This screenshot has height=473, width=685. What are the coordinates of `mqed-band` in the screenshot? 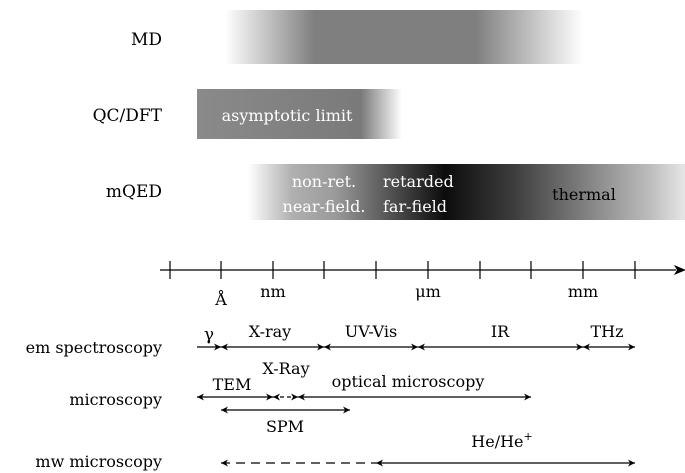 It's located at (466, 192).